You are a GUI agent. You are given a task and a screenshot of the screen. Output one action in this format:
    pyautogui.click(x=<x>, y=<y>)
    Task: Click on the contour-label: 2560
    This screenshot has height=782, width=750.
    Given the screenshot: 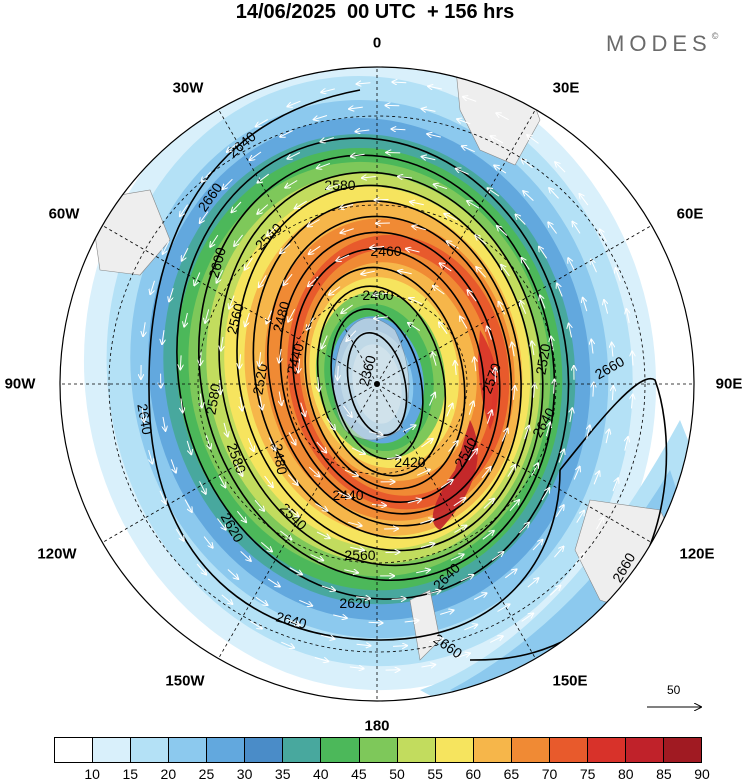 What is the action you would take?
    pyautogui.click(x=359, y=555)
    